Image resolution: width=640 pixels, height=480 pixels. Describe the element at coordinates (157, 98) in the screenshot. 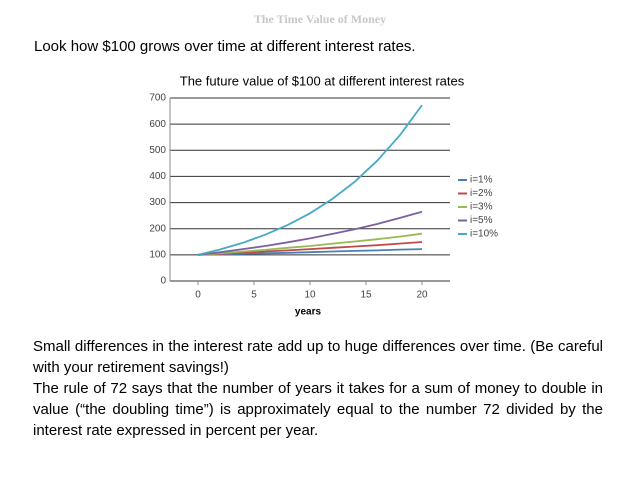

I see `y-tick-label: 700` at that location.